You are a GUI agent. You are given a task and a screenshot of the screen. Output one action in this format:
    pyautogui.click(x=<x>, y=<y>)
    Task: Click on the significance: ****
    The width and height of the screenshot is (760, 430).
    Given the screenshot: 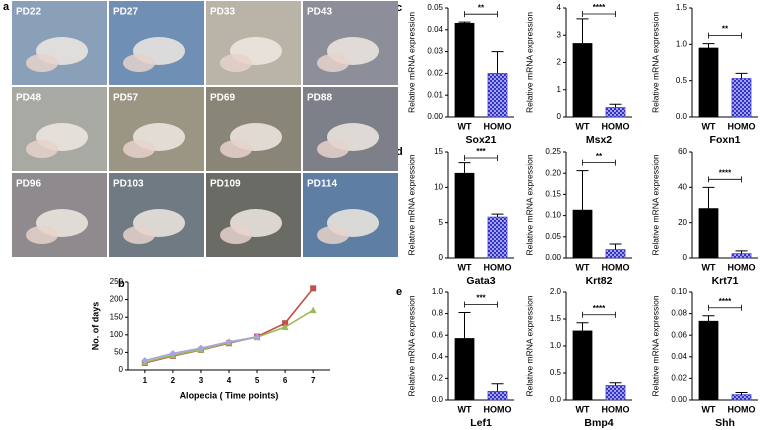 What is the action you would take?
    pyautogui.click(x=725, y=301)
    